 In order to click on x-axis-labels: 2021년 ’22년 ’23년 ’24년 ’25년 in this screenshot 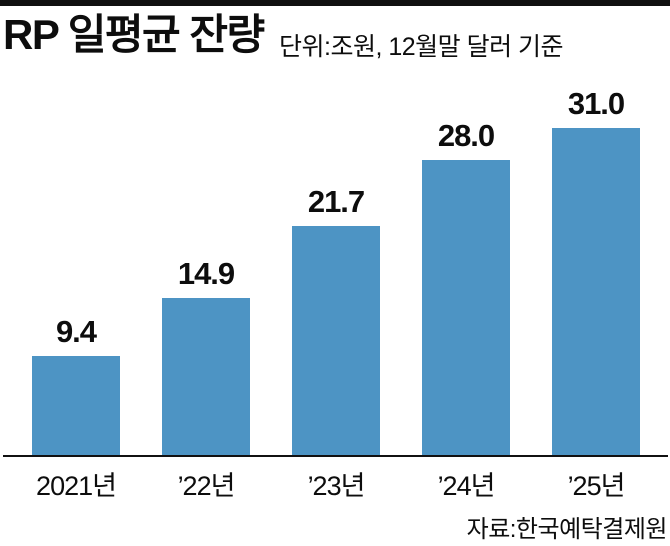, I will do `click(336, 483)`.